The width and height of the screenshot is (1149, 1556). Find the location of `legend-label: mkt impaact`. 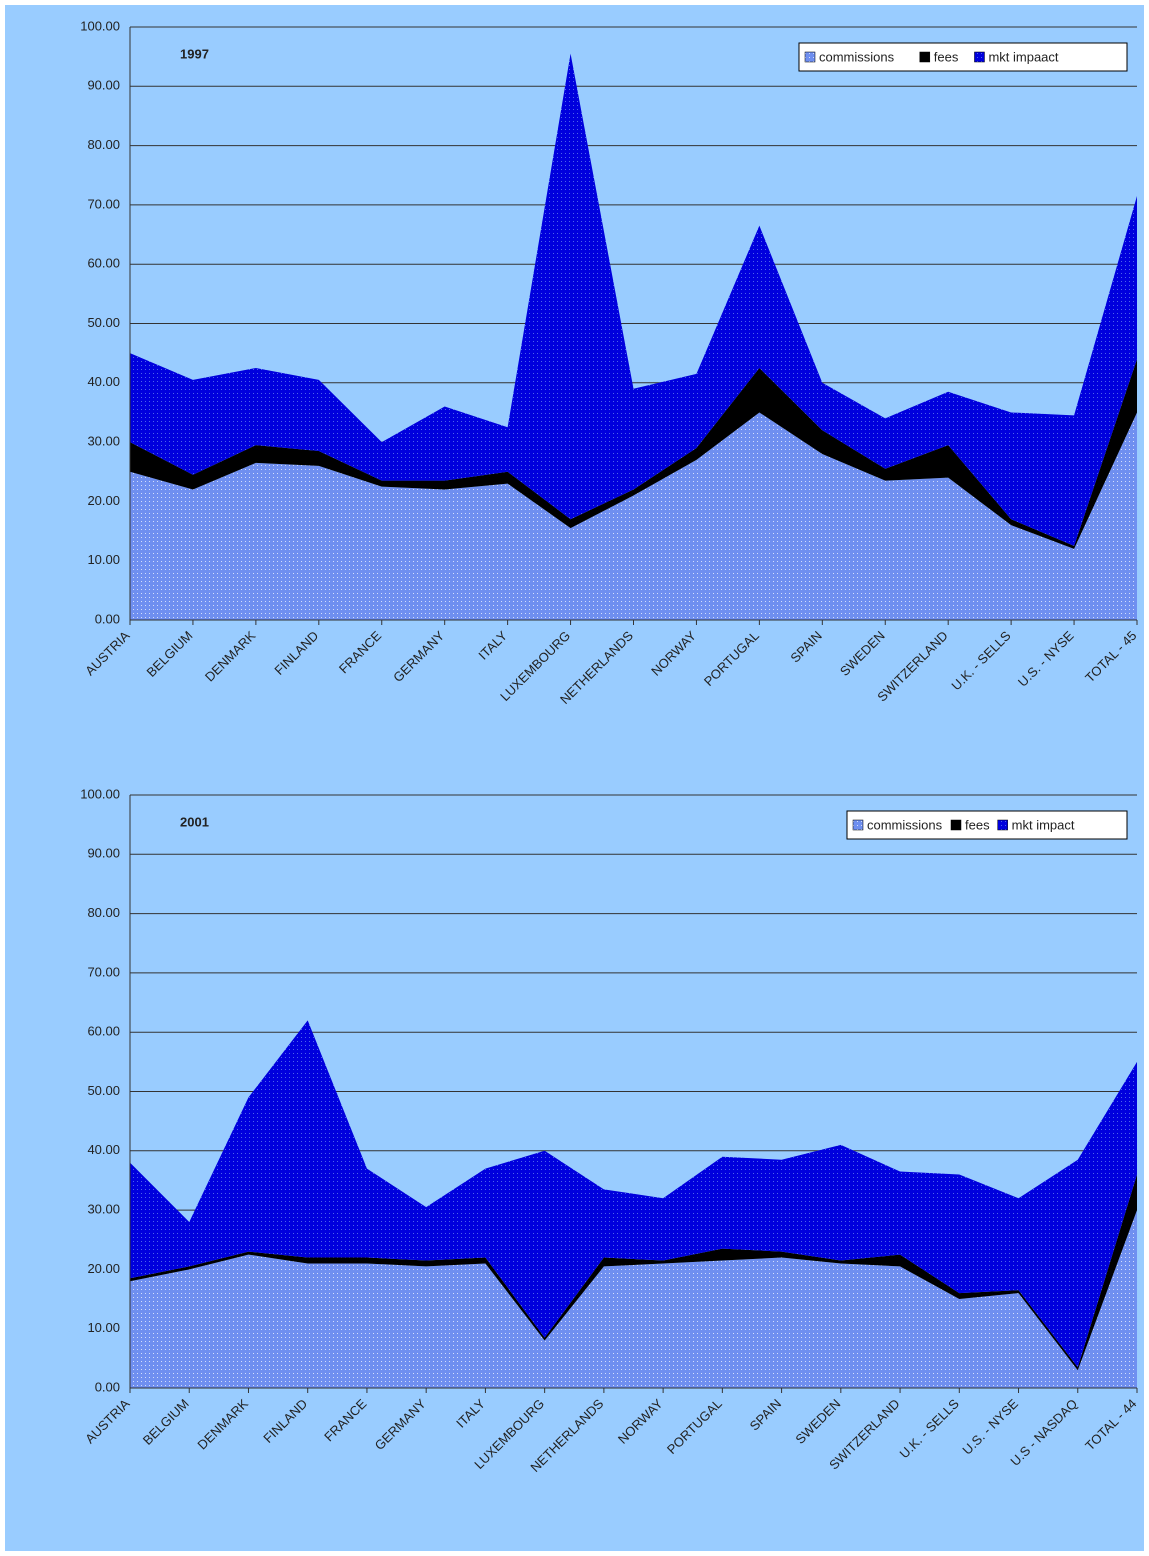

legend-label: mkt impaact is located at coordinates (1023, 56).